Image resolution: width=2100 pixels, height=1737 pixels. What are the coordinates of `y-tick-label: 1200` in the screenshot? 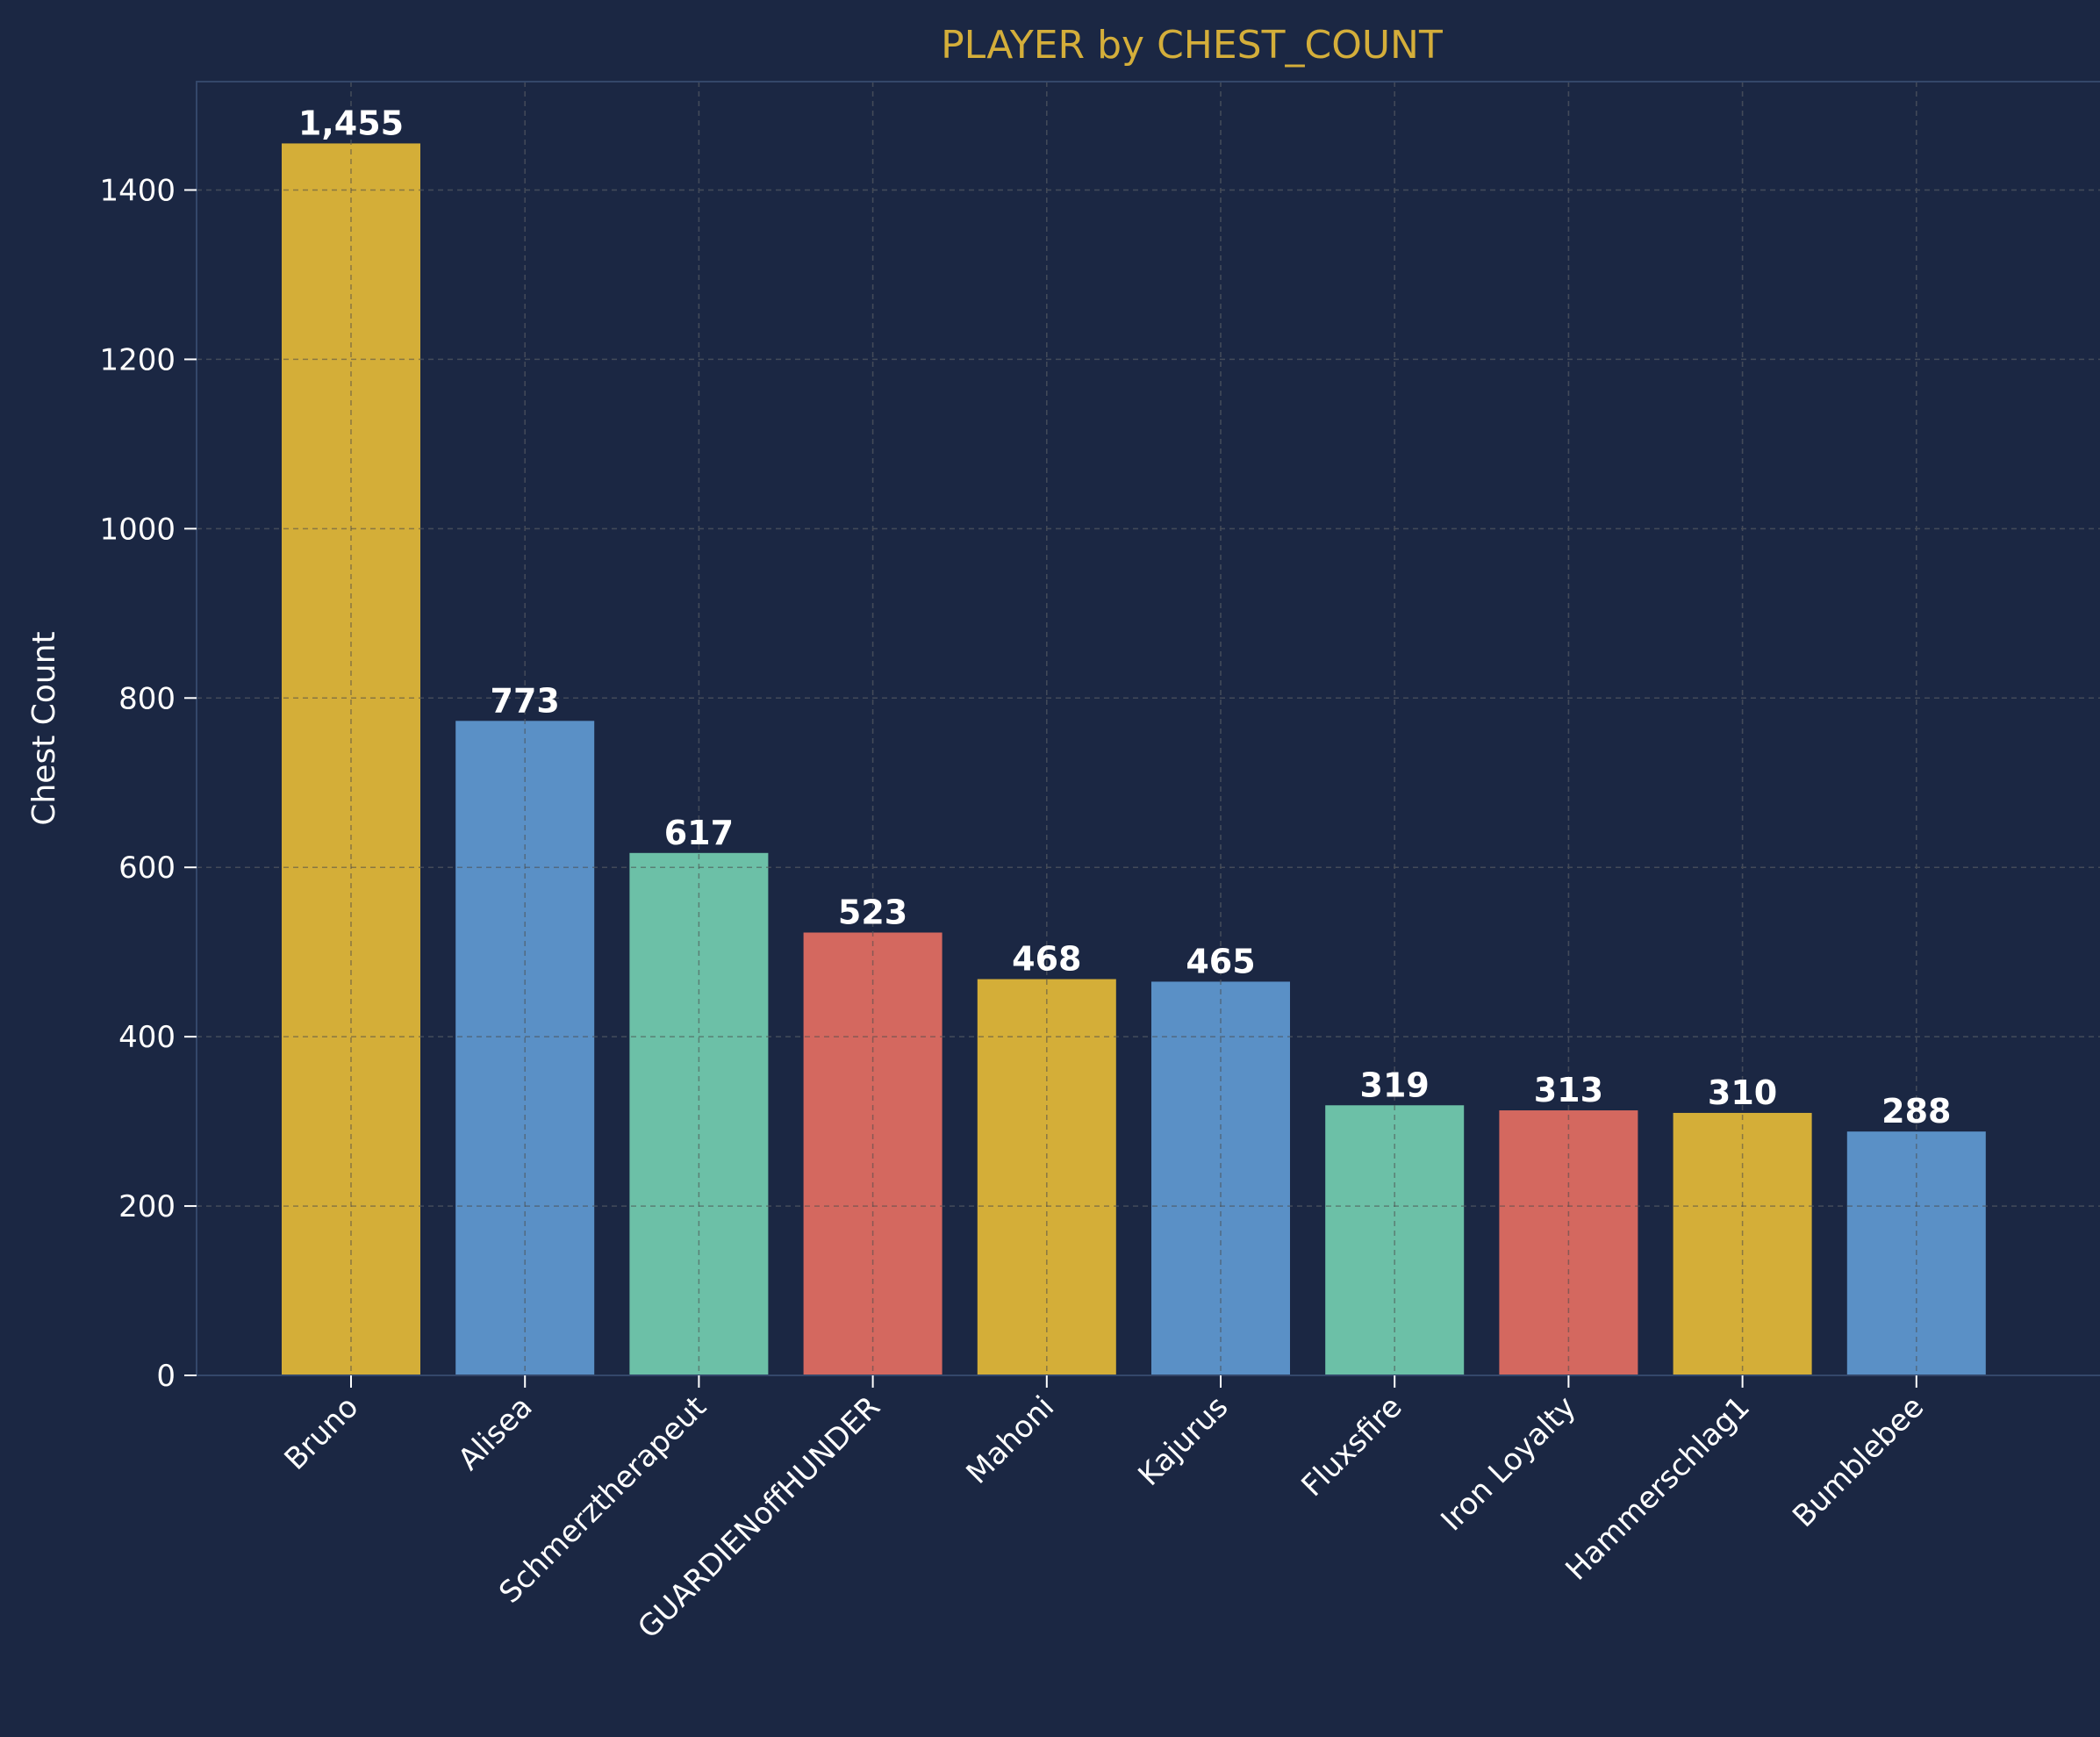 It's located at (138, 359).